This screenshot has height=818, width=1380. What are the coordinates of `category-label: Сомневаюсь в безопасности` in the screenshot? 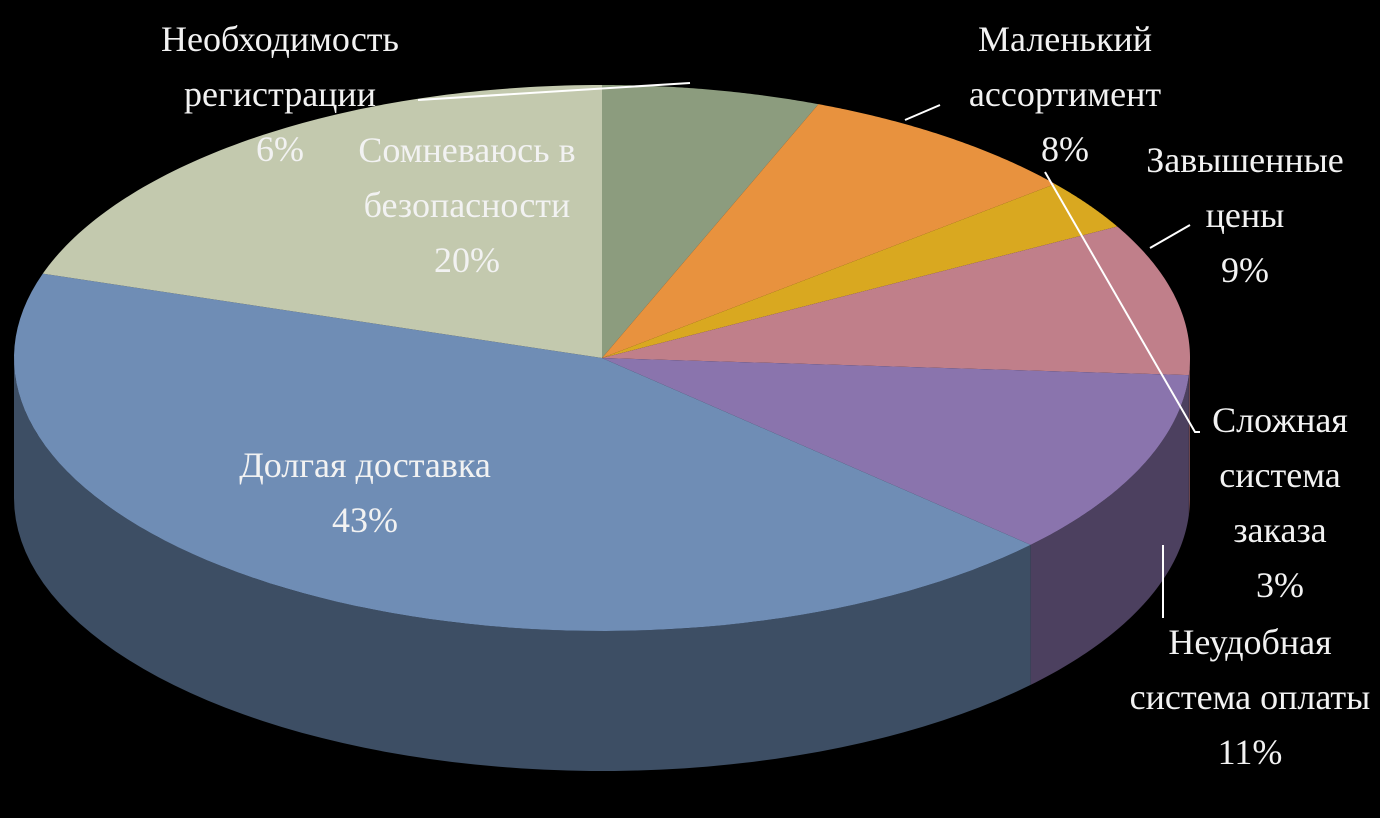 It's located at (467, 177).